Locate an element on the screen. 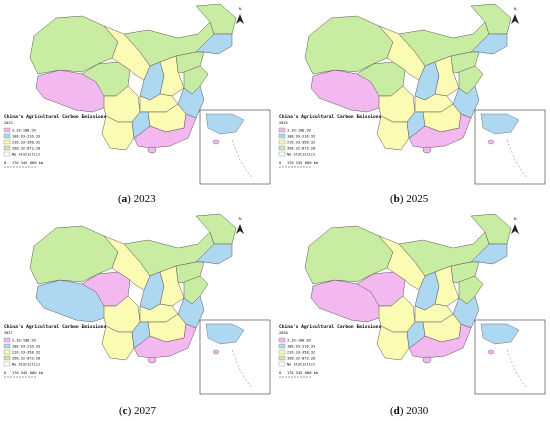  panel-letter: d is located at coordinates (396, 411).